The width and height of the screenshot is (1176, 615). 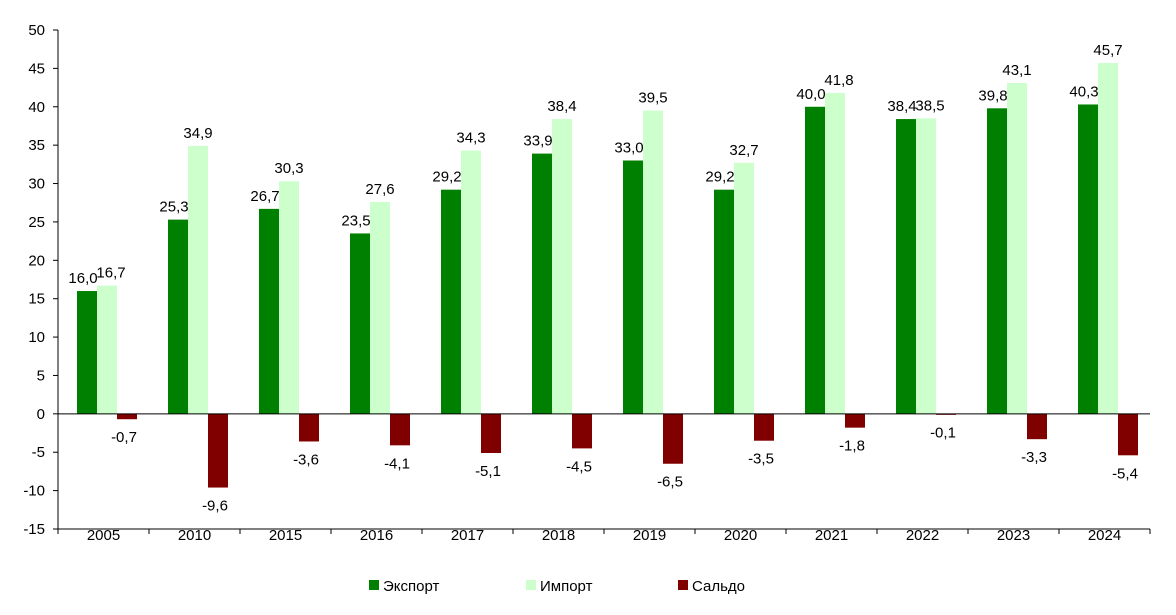 I want to click on bar-Сальдо-2017, so click(x=491, y=433).